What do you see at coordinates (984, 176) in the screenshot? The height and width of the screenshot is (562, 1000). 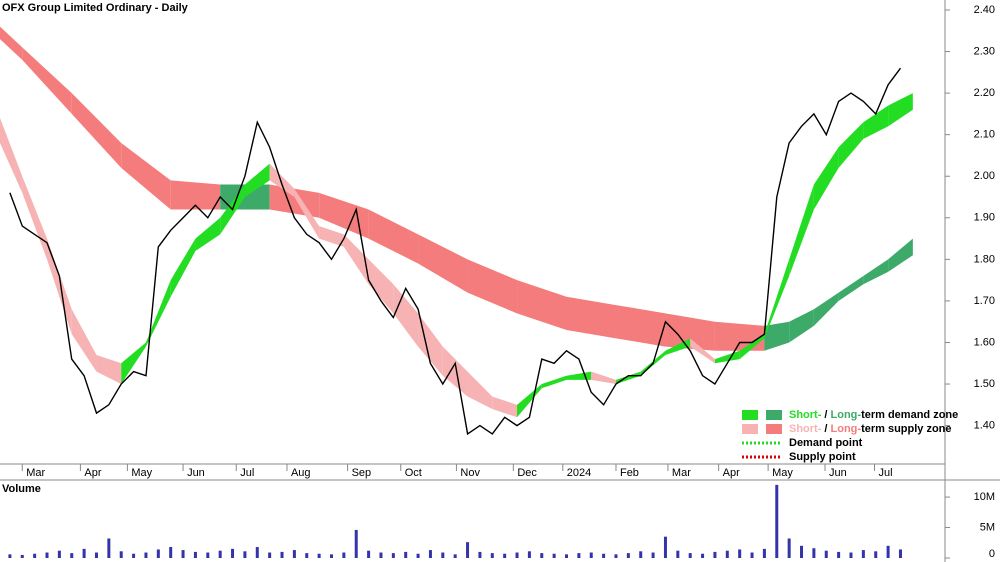 I see `y-tick-label: 2.00` at bounding box center [984, 176].